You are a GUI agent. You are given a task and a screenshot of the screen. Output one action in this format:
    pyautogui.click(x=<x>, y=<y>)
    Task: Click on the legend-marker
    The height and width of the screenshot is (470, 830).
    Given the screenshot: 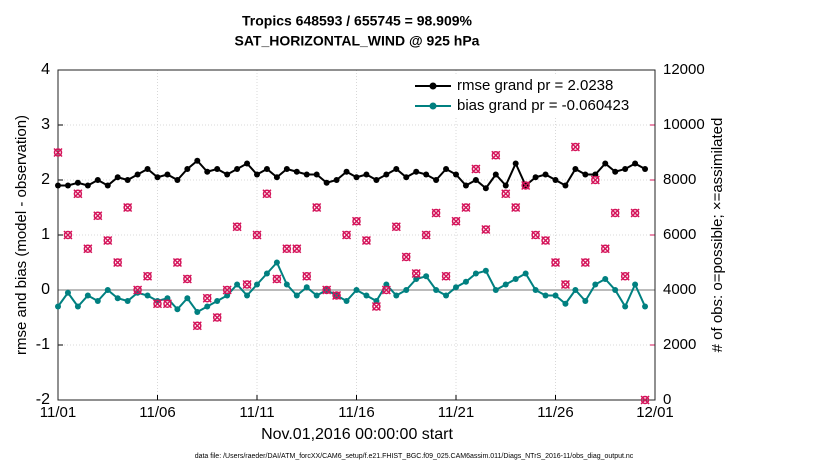 What is the action you would take?
    pyautogui.click(x=433, y=106)
    